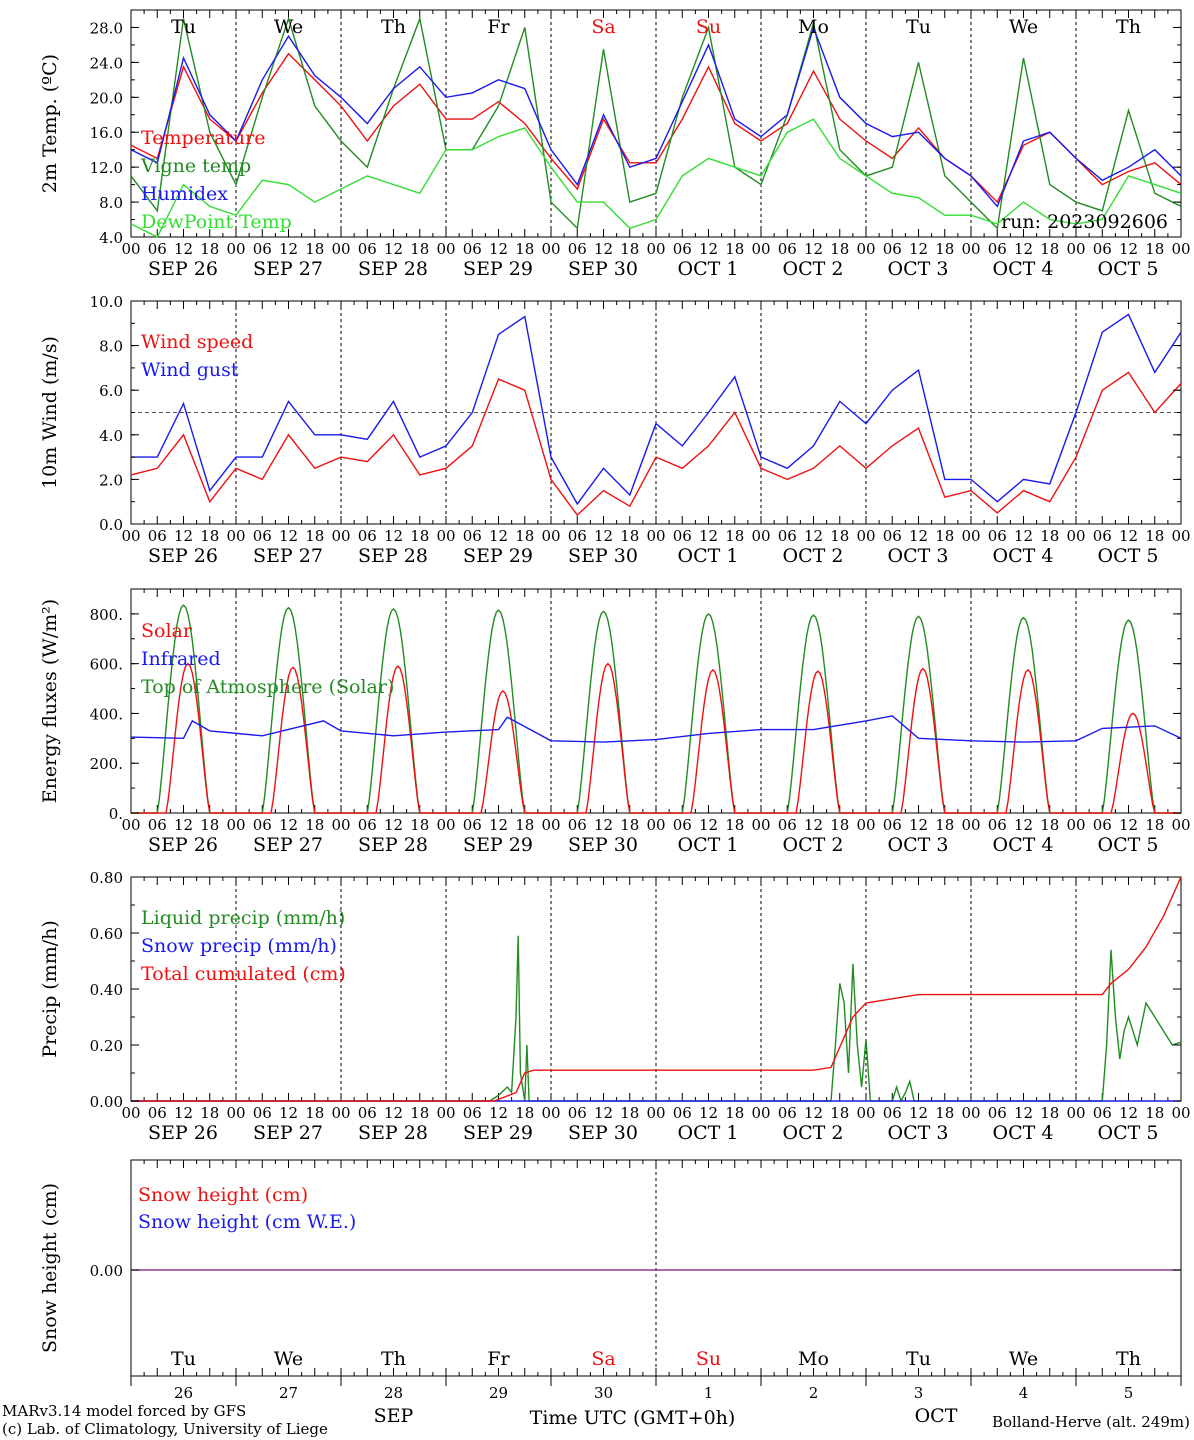 The height and width of the screenshot is (1440, 1194). What do you see at coordinates (813, 269) in the screenshot?
I see `x-date-label: OCT 2` at bounding box center [813, 269].